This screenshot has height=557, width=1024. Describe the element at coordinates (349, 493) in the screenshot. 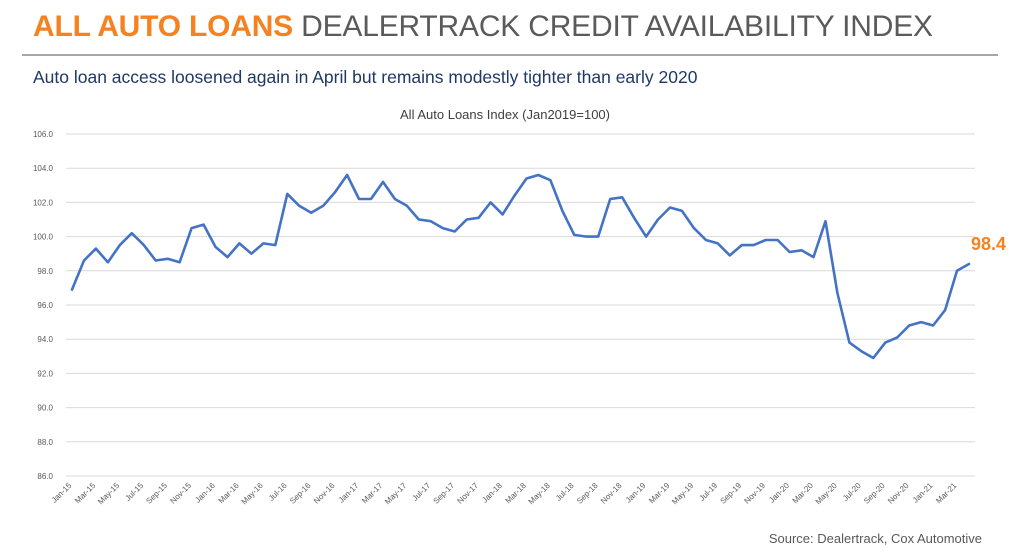

I see `x-tick-label: Jan-17` at that location.